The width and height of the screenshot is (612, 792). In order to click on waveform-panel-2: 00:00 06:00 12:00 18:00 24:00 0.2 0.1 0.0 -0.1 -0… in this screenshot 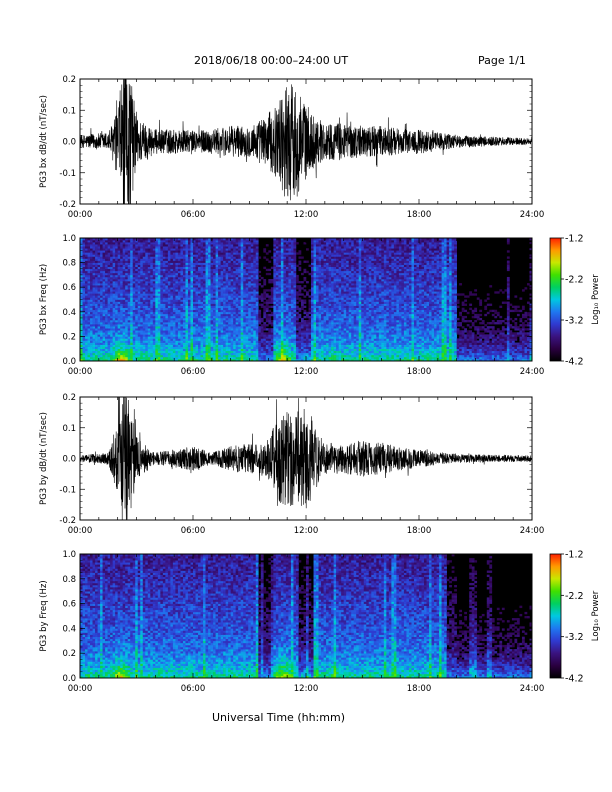, I will do `click(292, 464)`.